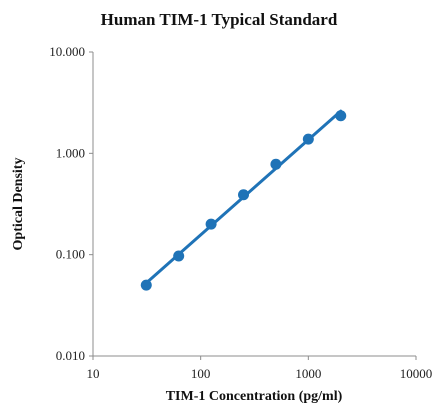  I want to click on y-tick-label: 0.010, so click(70, 355).